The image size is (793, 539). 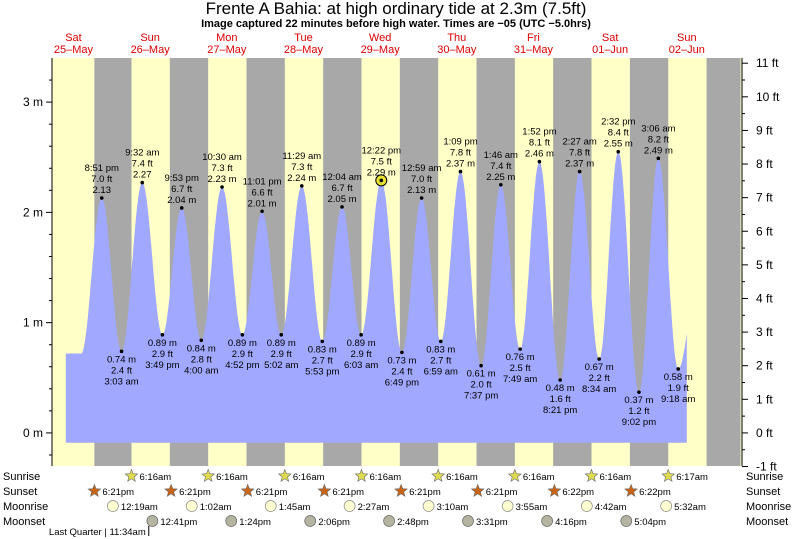 What do you see at coordinates (456, 38) in the screenshot?
I see `day-name: Thu` at bounding box center [456, 38].